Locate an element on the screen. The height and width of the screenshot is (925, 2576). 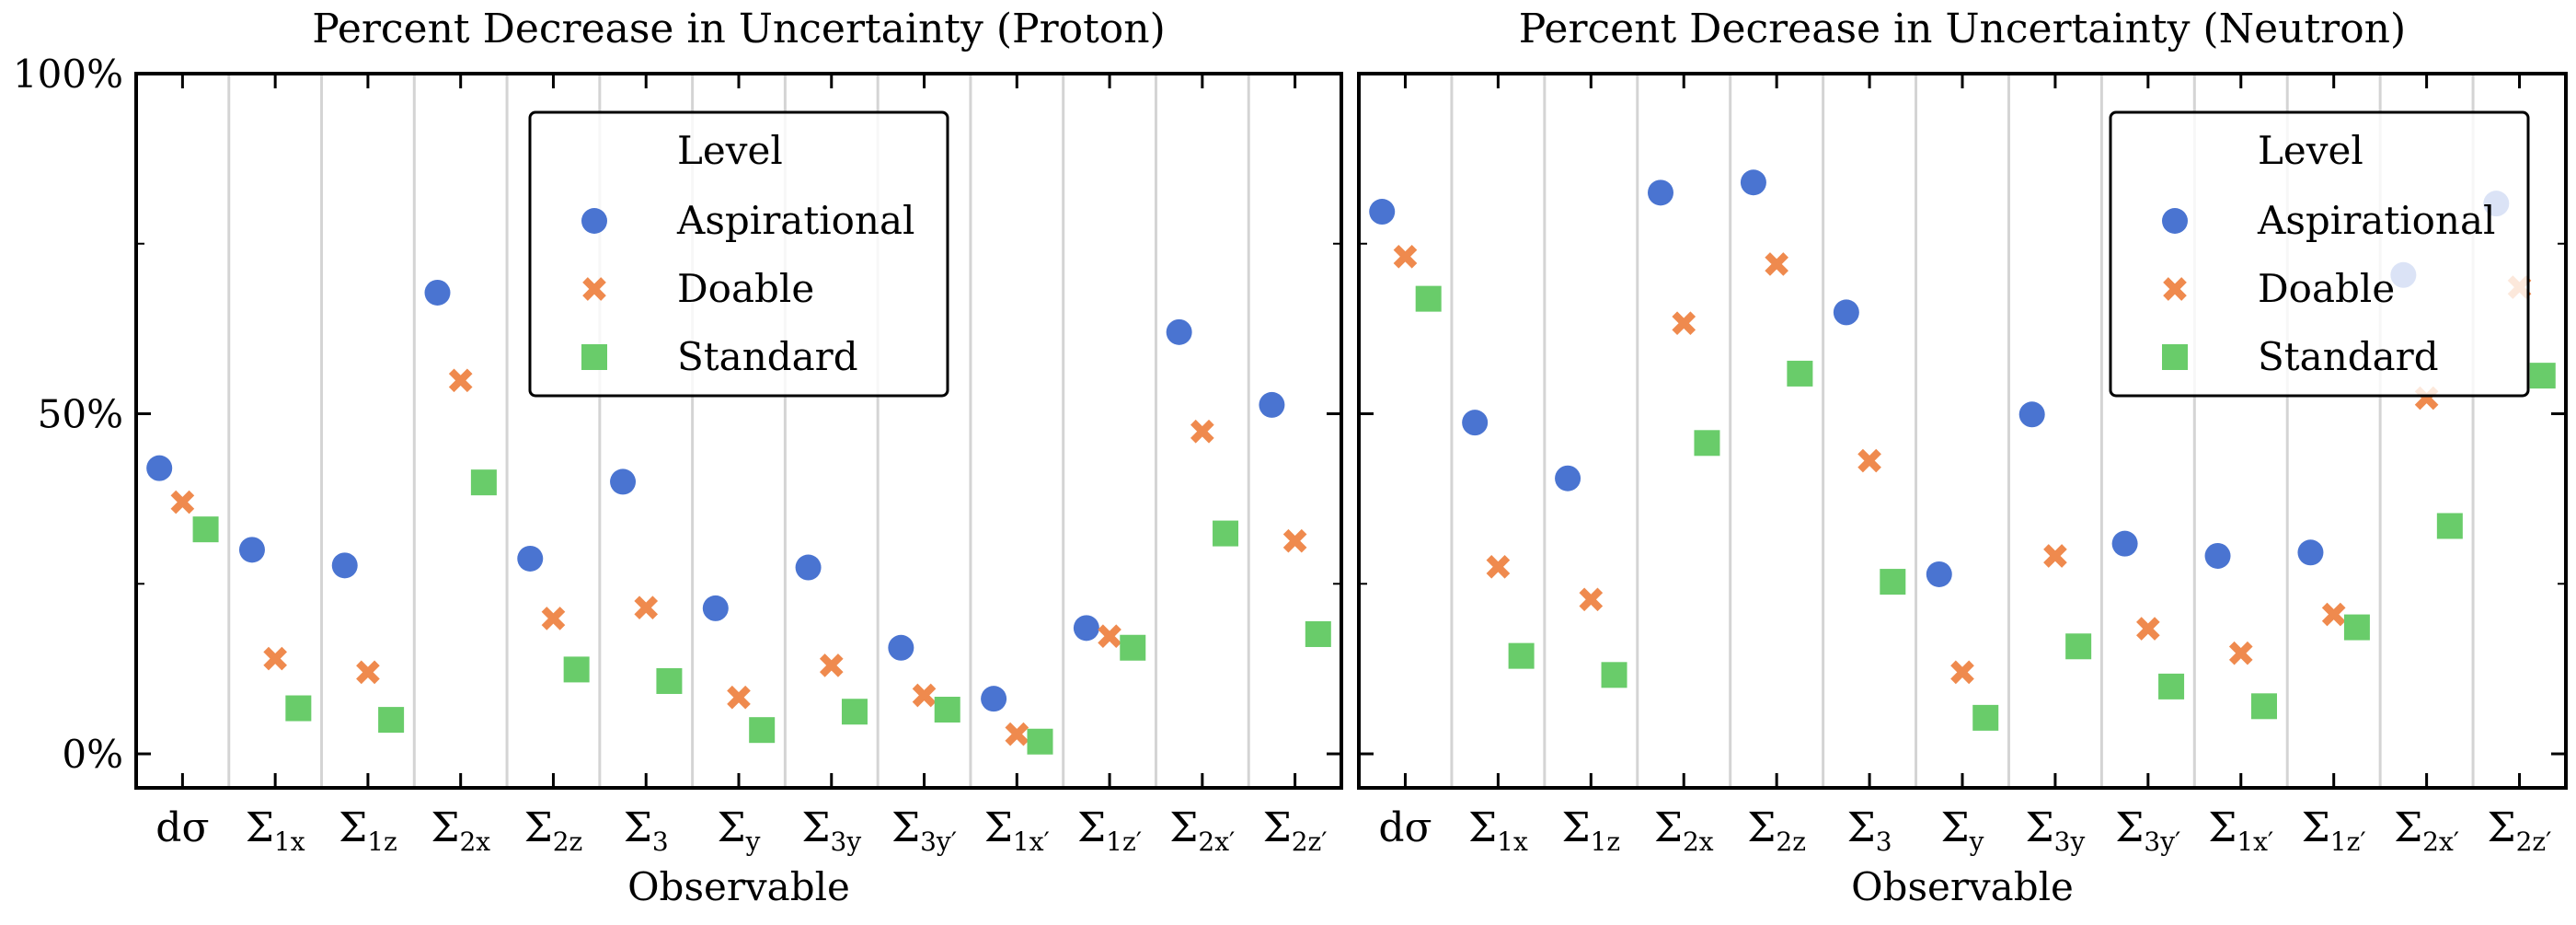
x-tick-label: Σy is located at coordinates (739, 830).